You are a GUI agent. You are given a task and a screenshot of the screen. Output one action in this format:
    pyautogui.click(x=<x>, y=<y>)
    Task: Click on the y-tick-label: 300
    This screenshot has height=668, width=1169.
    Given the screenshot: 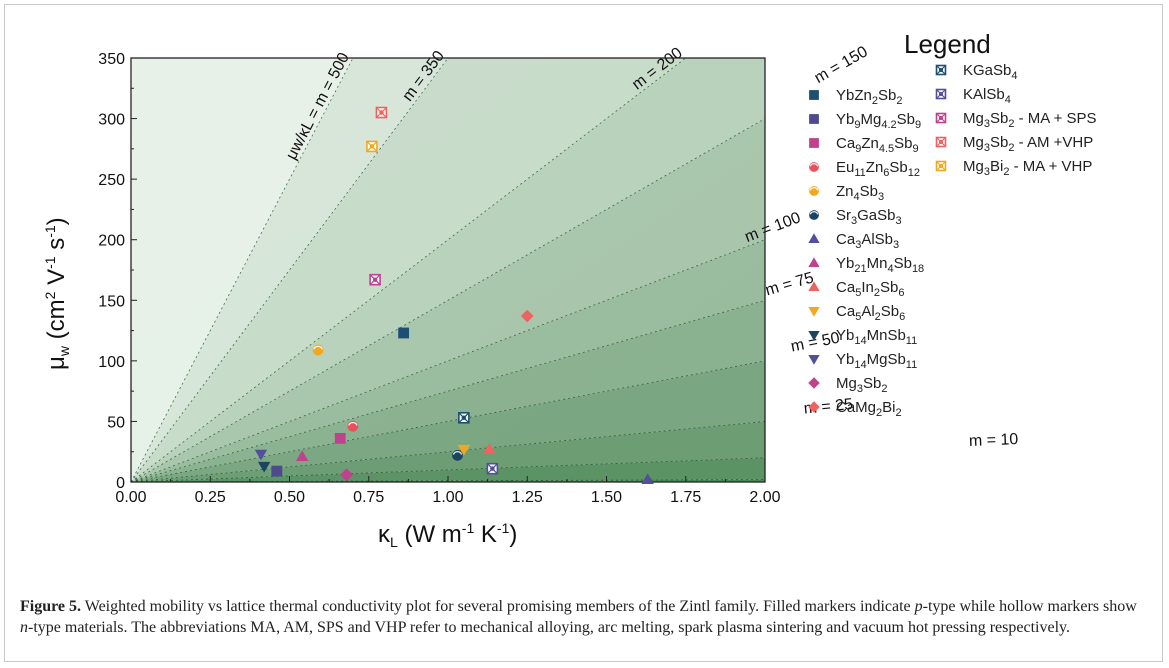 What is the action you would take?
    pyautogui.click(x=111, y=120)
    